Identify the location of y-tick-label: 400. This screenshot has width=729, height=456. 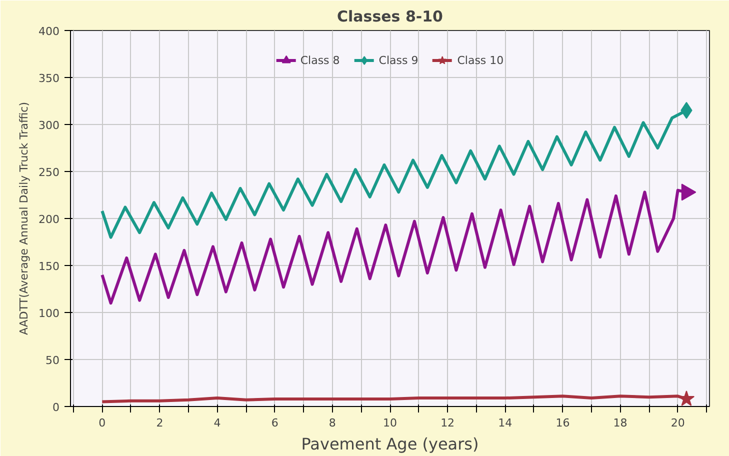
(49, 31).